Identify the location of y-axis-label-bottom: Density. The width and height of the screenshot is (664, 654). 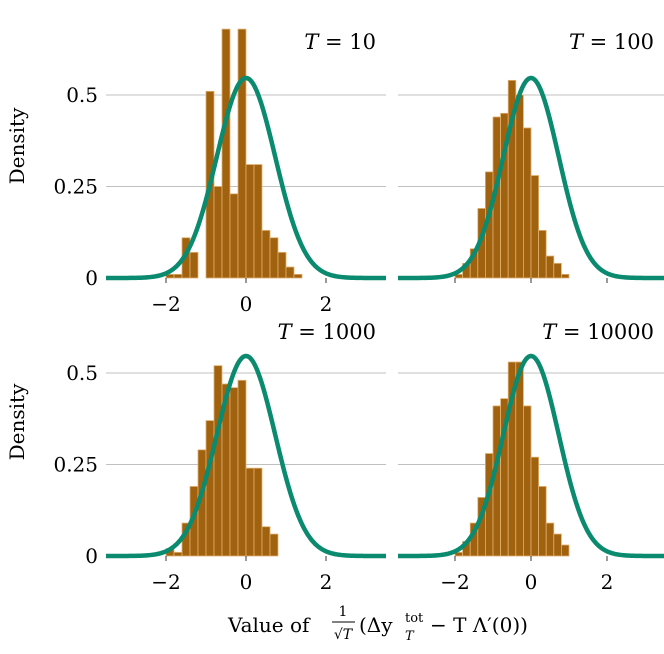
(17, 421).